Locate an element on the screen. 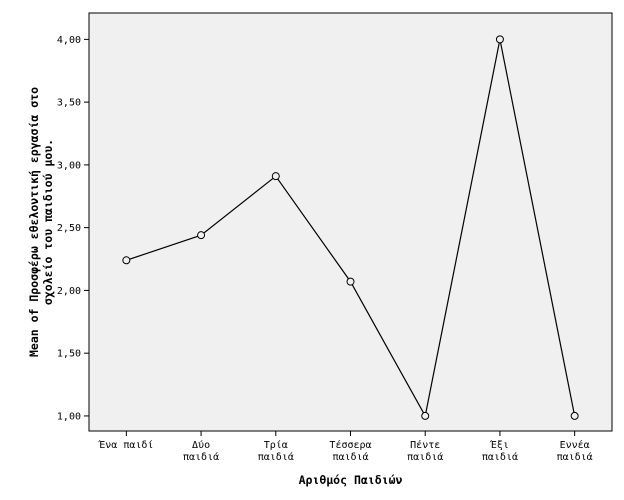 Image resolution: width=624 pixels, height=500 pixels. x-tick-label: Τρία παιδιά is located at coordinates (276, 451).